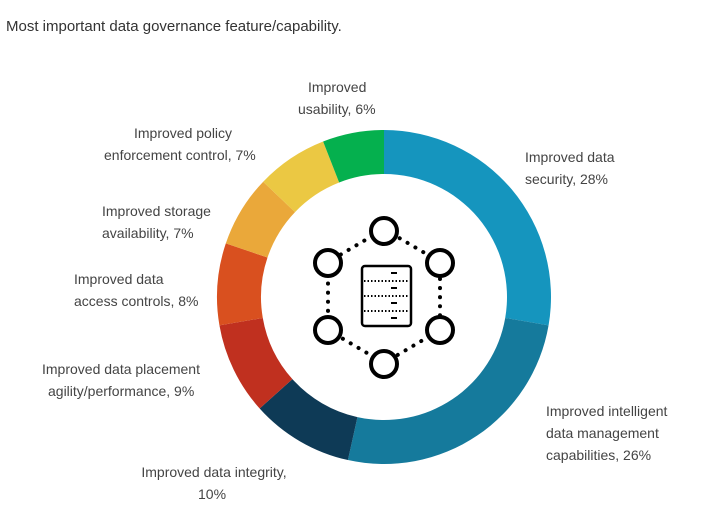 The image size is (718, 529). What do you see at coordinates (448, 391) in the screenshot?
I see `donut-slice-improved-intelligent-data-management-capabilities` at bounding box center [448, 391].